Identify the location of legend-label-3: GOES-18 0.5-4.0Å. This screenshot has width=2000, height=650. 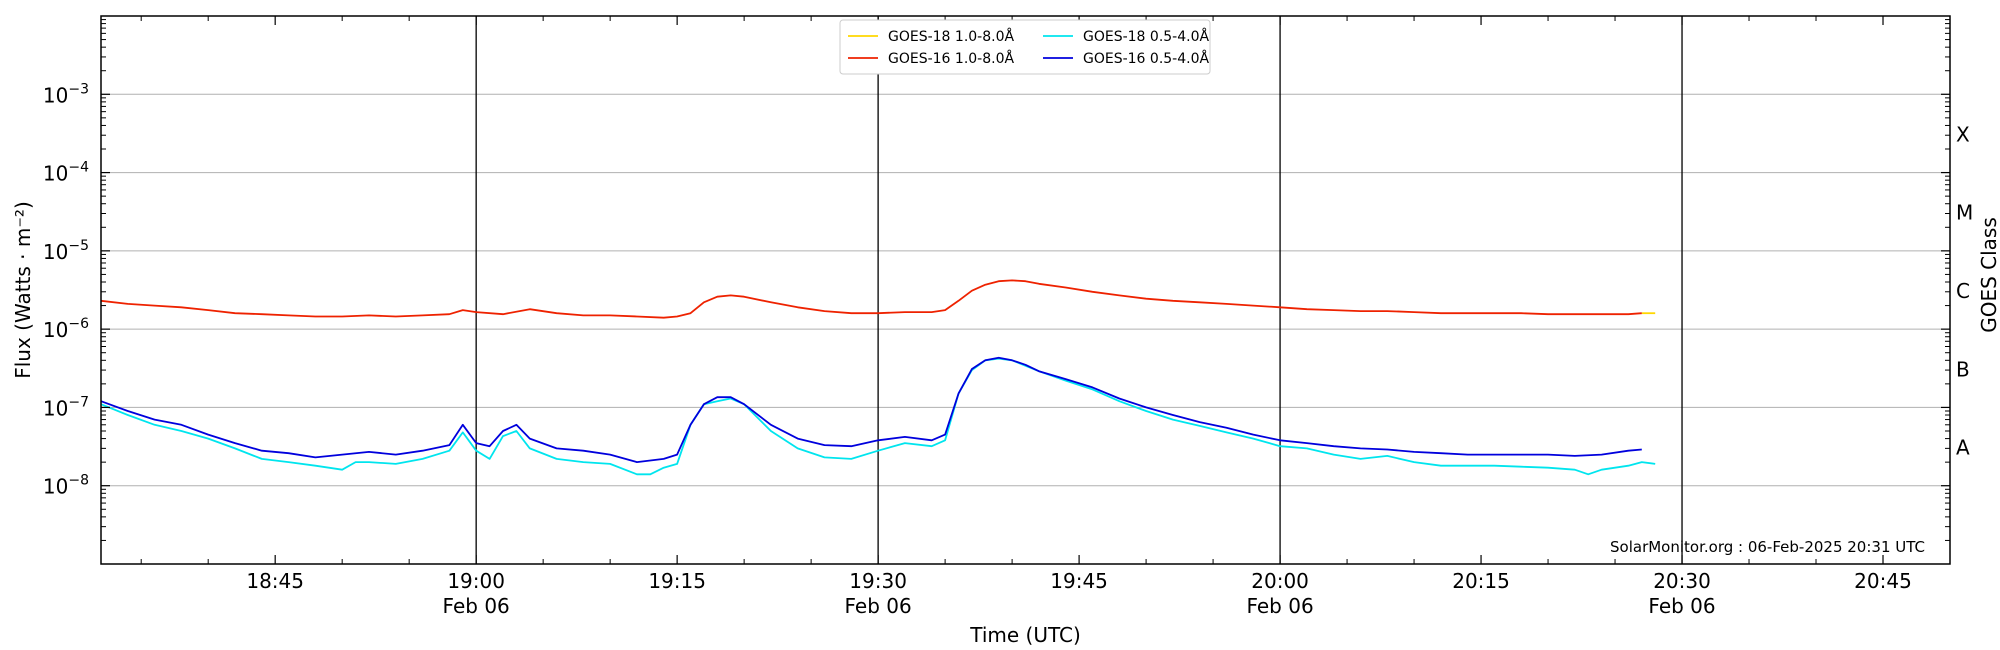
(1146, 36).